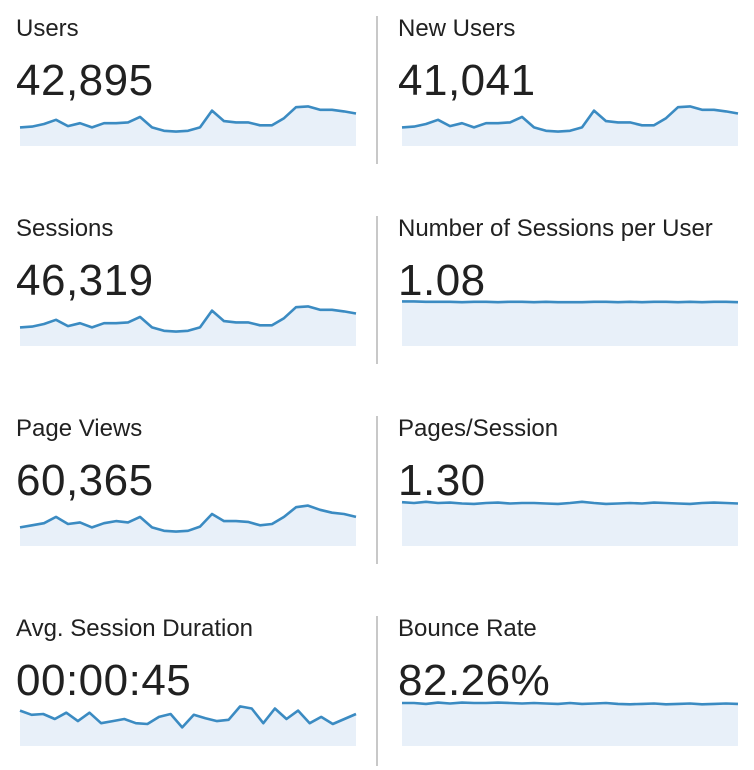 Image resolution: width=754 pixels, height=770 pixels. What do you see at coordinates (457, 28) in the screenshot?
I see `metric-label: New Users` at bounding box center [457, 28].